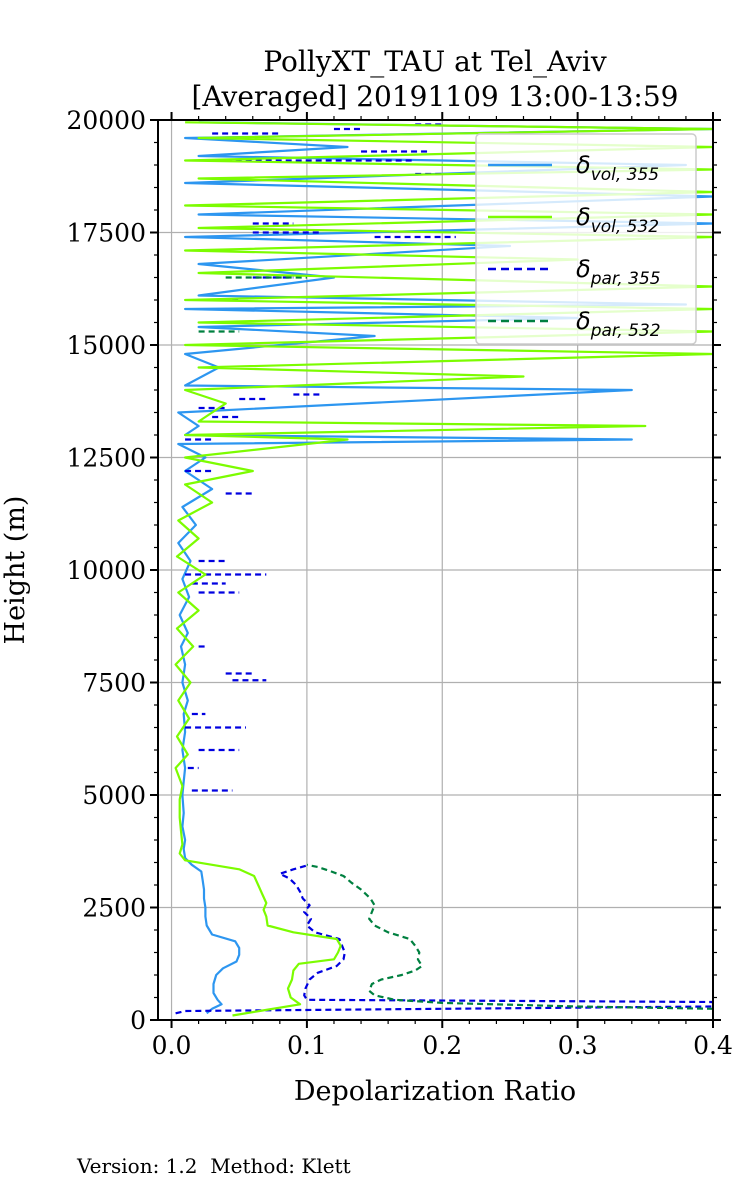 This screenshot has width=750, height=1200. I want to click on legend-label-2: δpar, 355, so click(618, 272).